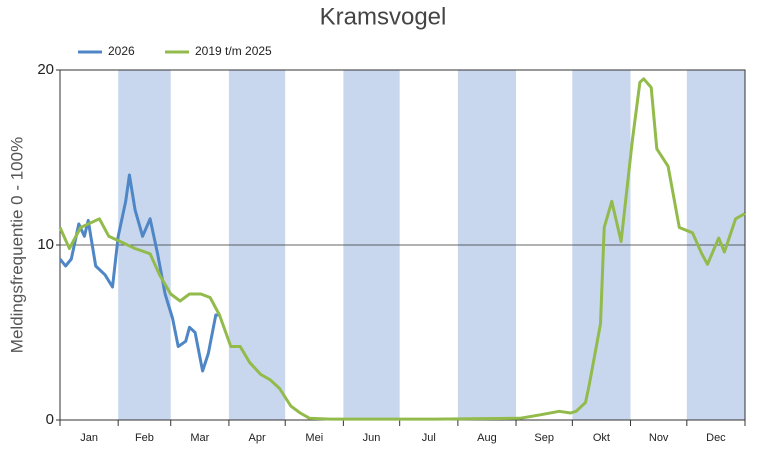  What do you see at coordinates (144, 438) in the screenshot?
I see `x-tick-label: Feb` at bounding box center [144, 438].